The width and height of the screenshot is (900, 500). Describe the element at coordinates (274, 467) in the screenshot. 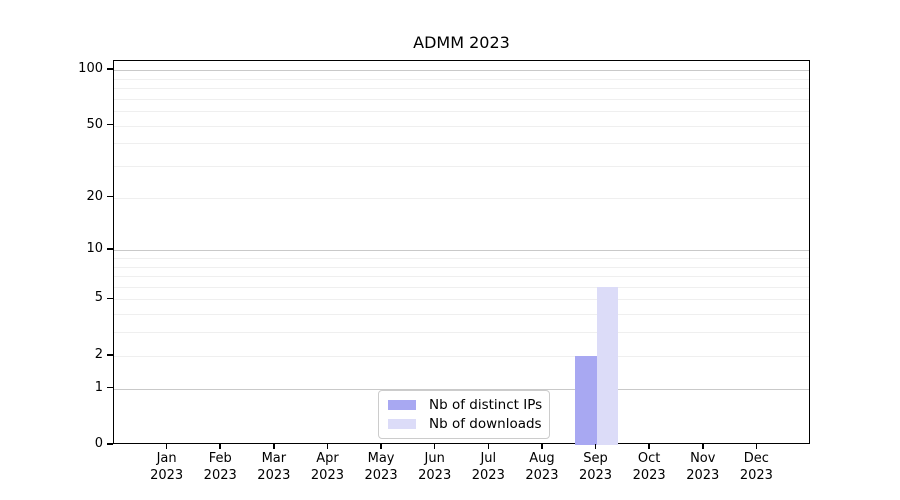

I see `x-tick-label: Mar 2023` at that location.